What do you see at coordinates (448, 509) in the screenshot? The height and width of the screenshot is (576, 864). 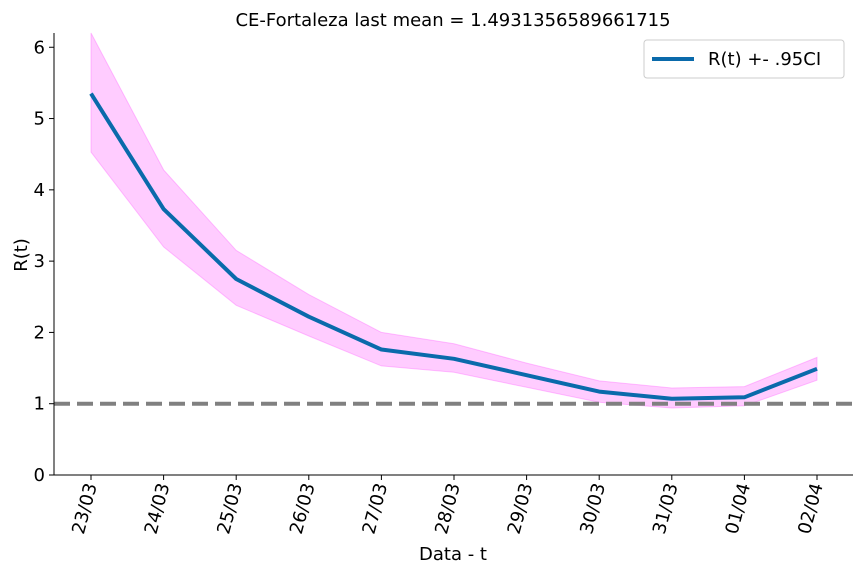 I see `x-tick-label: 28/03` at bounding box center [448, 509].